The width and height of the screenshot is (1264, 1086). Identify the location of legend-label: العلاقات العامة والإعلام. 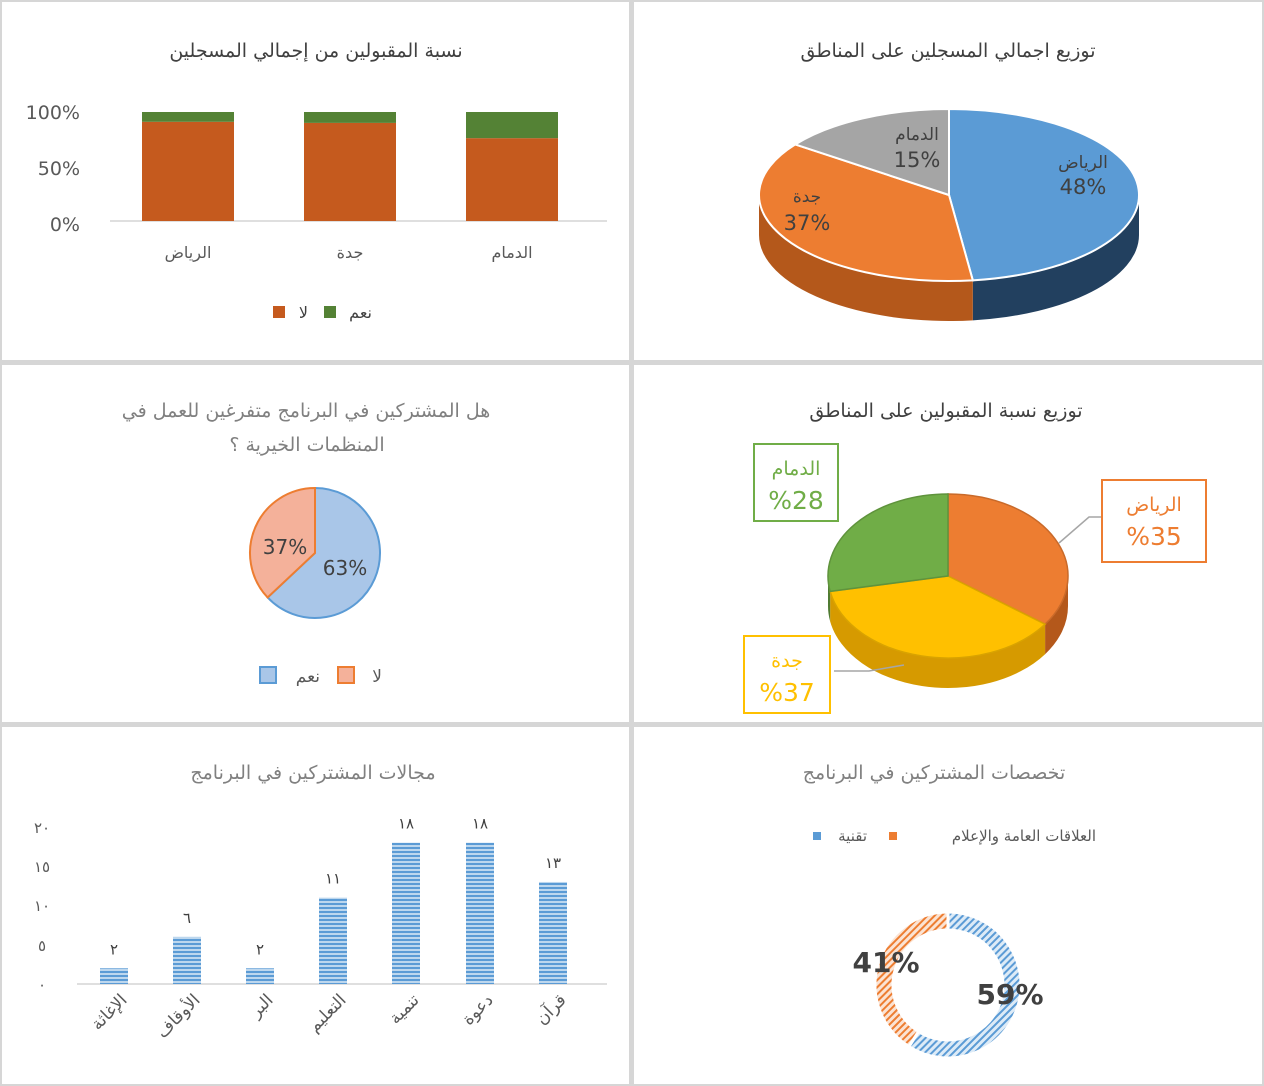
(1024, 836).